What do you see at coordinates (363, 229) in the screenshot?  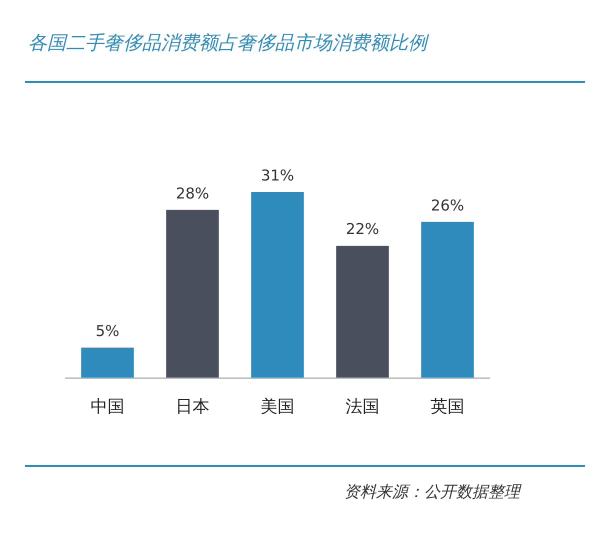 I see `data-label: 22%` at bounding box center [363, 229].